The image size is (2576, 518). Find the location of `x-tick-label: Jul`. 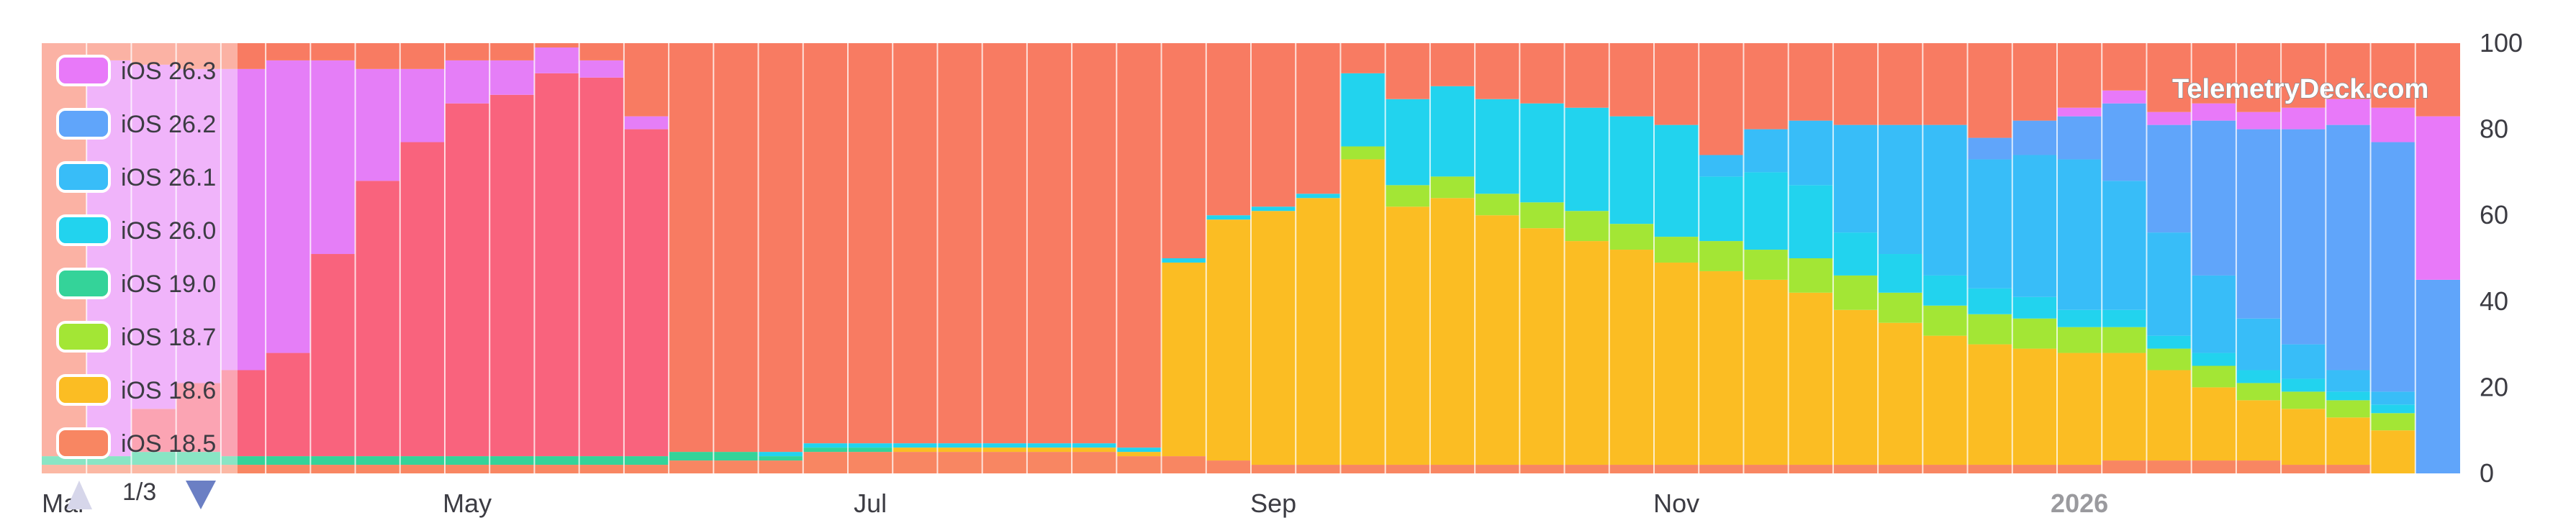

x-tick-label: Jul is located at coordinates (870, 504).